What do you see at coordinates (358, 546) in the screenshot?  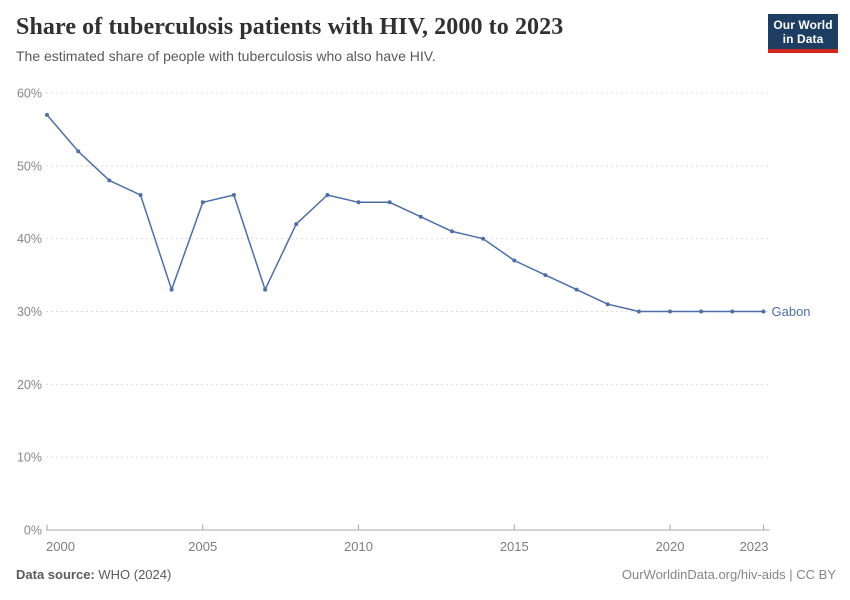 I see `x-tick-label-2010: 2010` at bounding box center [358, 546].